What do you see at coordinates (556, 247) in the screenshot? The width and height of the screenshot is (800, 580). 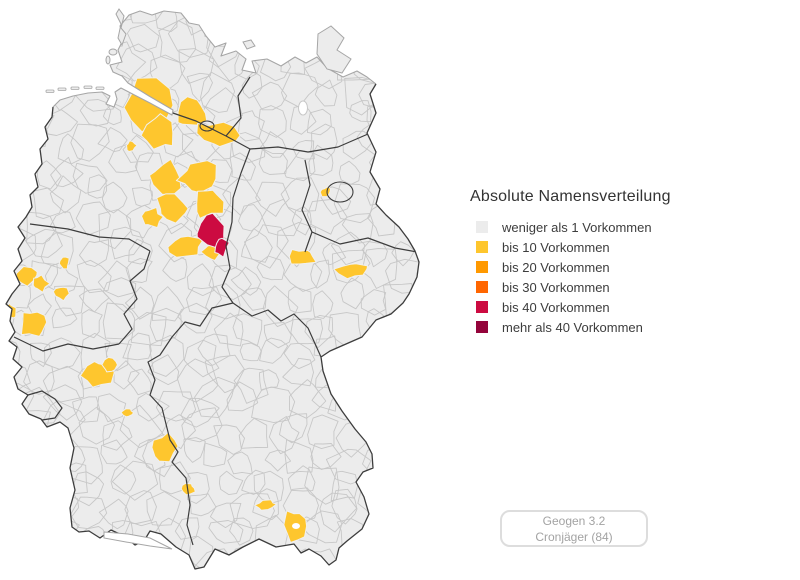 I see `legend-item-label: bis 10 Vorkommen` at bounding box center [556, 247].